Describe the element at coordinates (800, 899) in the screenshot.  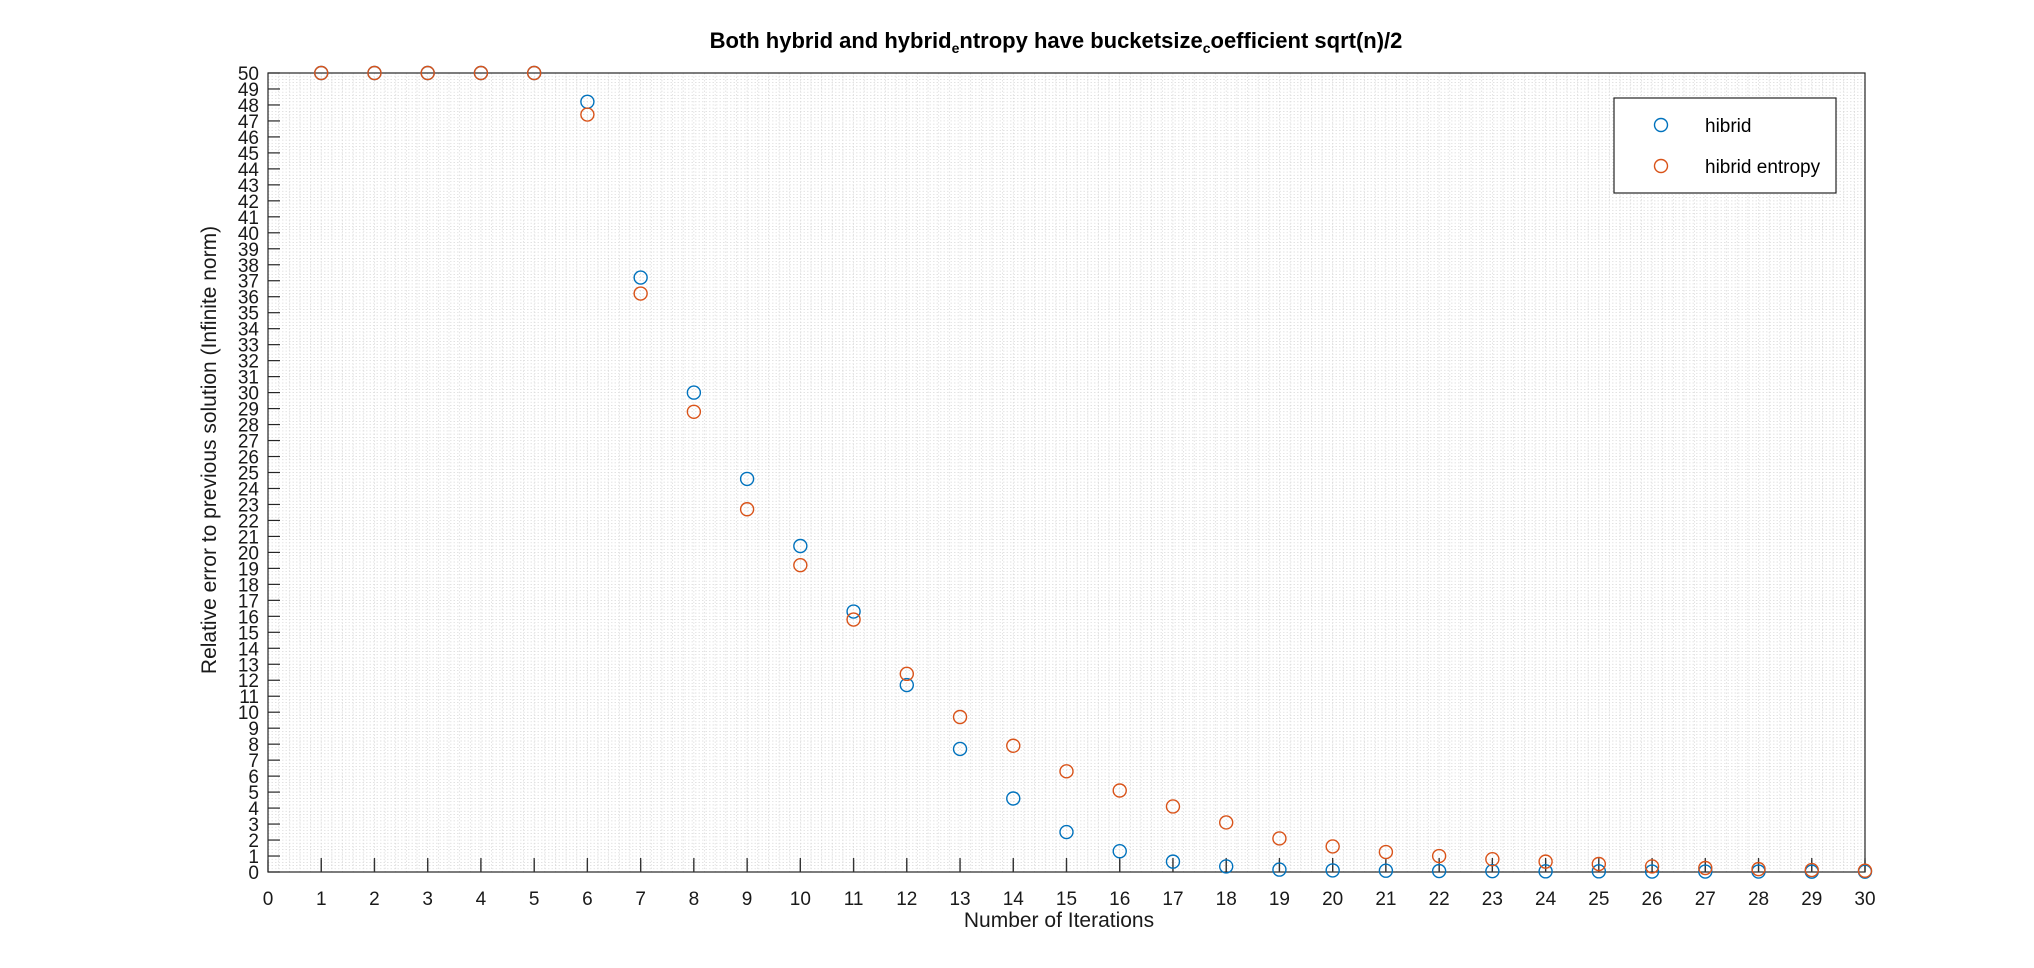
I see `x-tick-label: 10` at that location.